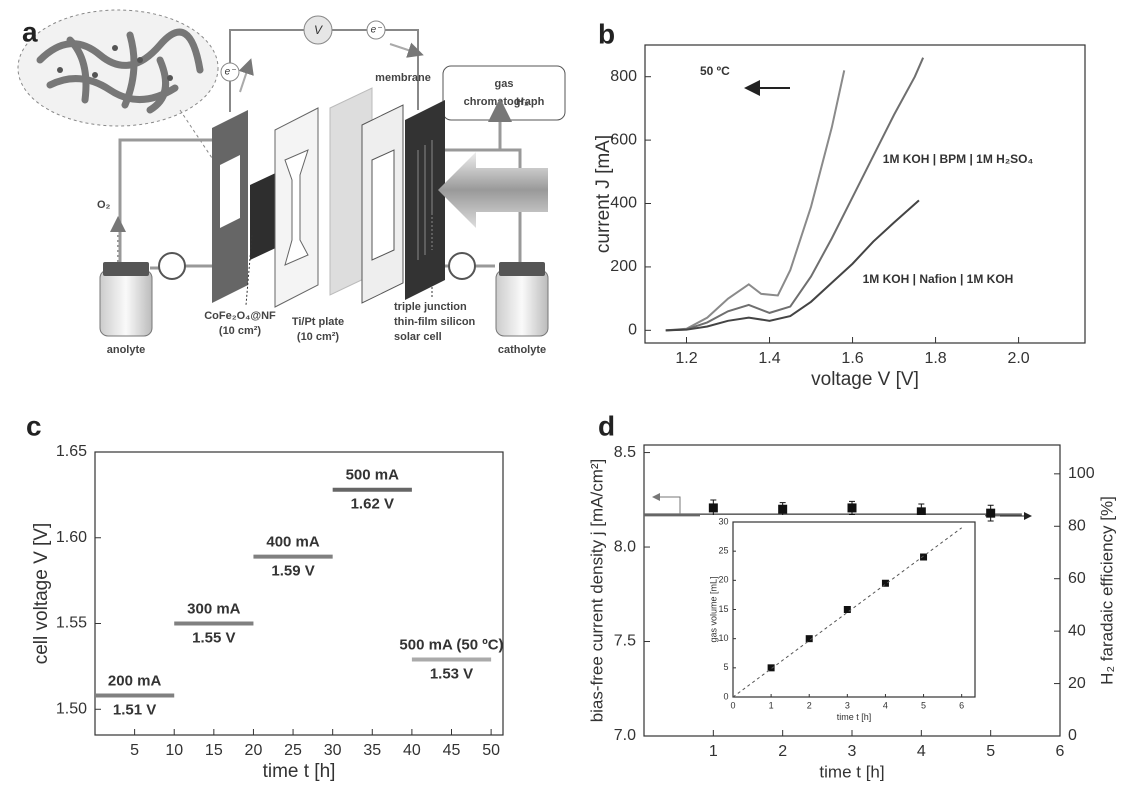 Image resolution: width=1126 pixels, height=792 pixels. What do you see at coordinates (430, 307) in the screenshot?
I see `solar-cell-label: triple junction` at bounding box center [430, 307].